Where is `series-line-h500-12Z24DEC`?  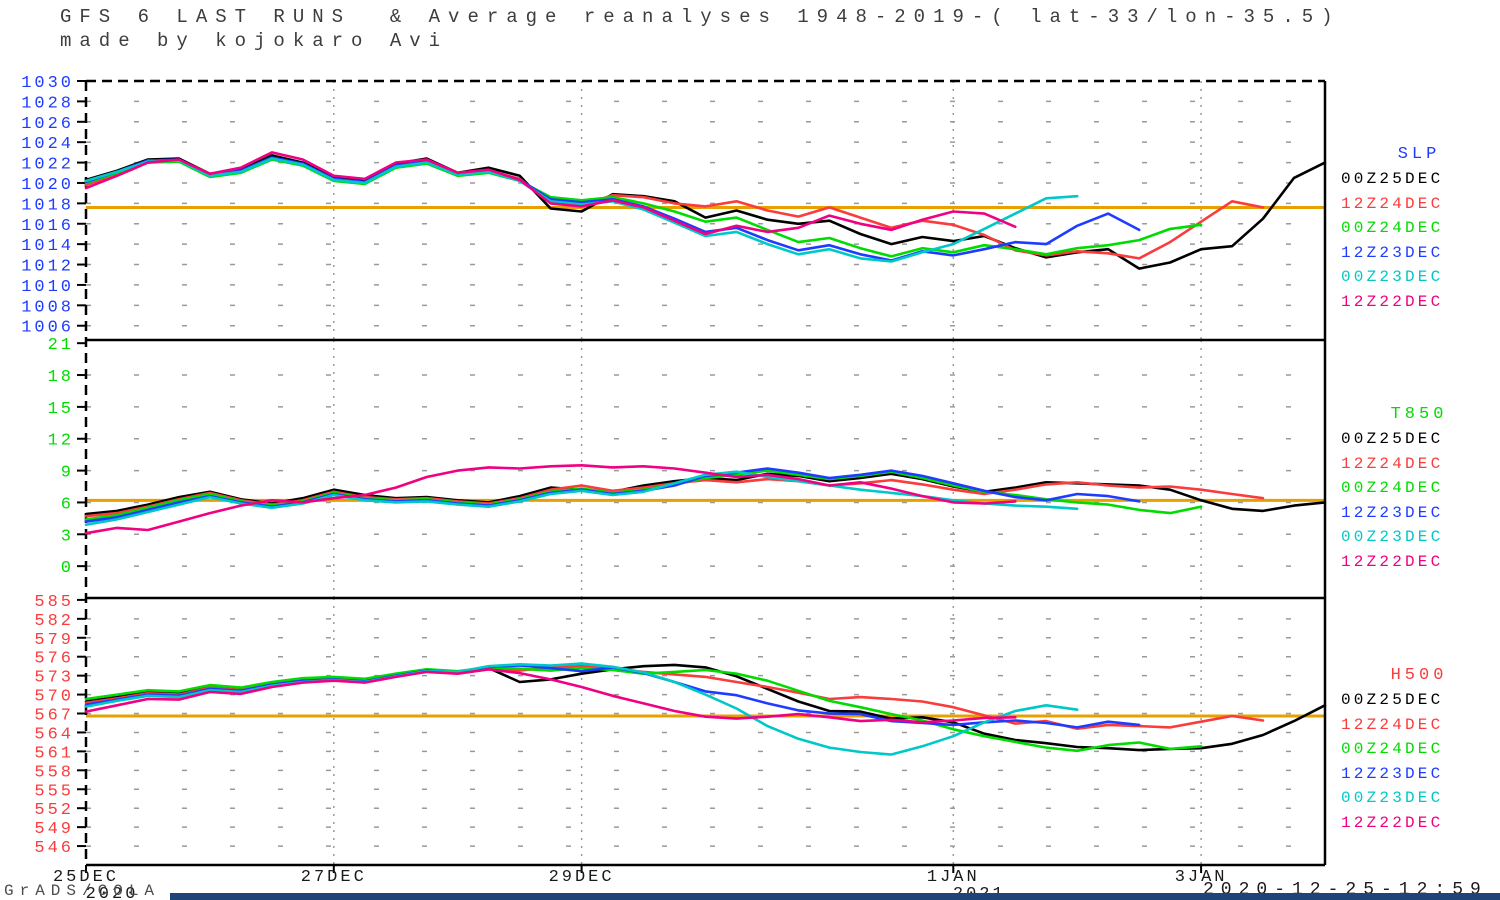 series-line-h500-12Z24DEC is located at coordinates (674, 697).